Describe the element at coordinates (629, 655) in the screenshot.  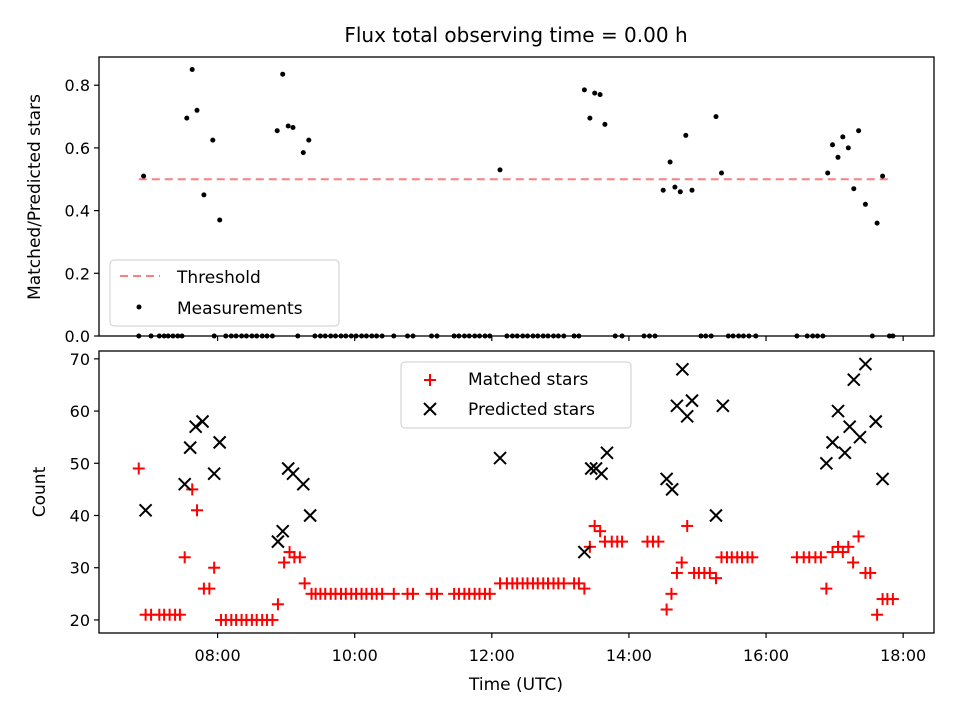
I see `bottom-x-tick-label: 14:00` at that location.